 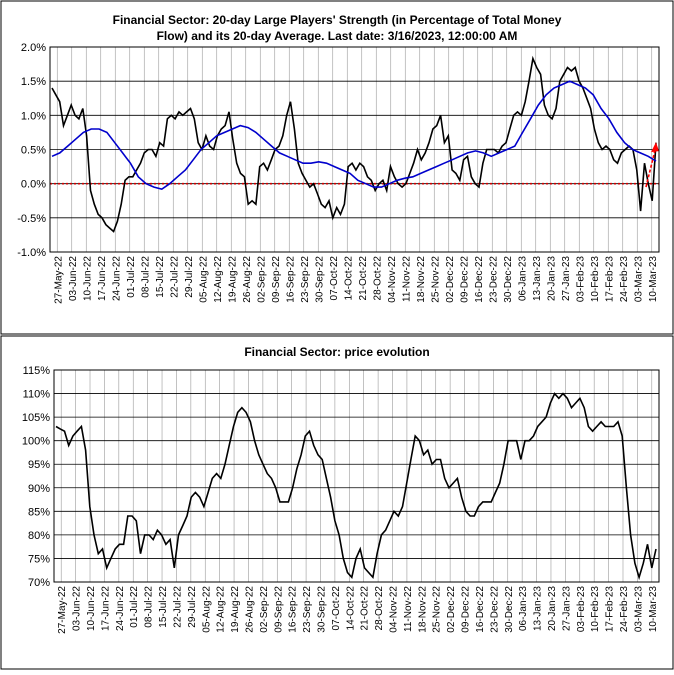 What do you see at coordinates (37, 395) in the screenshot?
I see `y-tick-label: 110%` at bounding box center [37, 395].